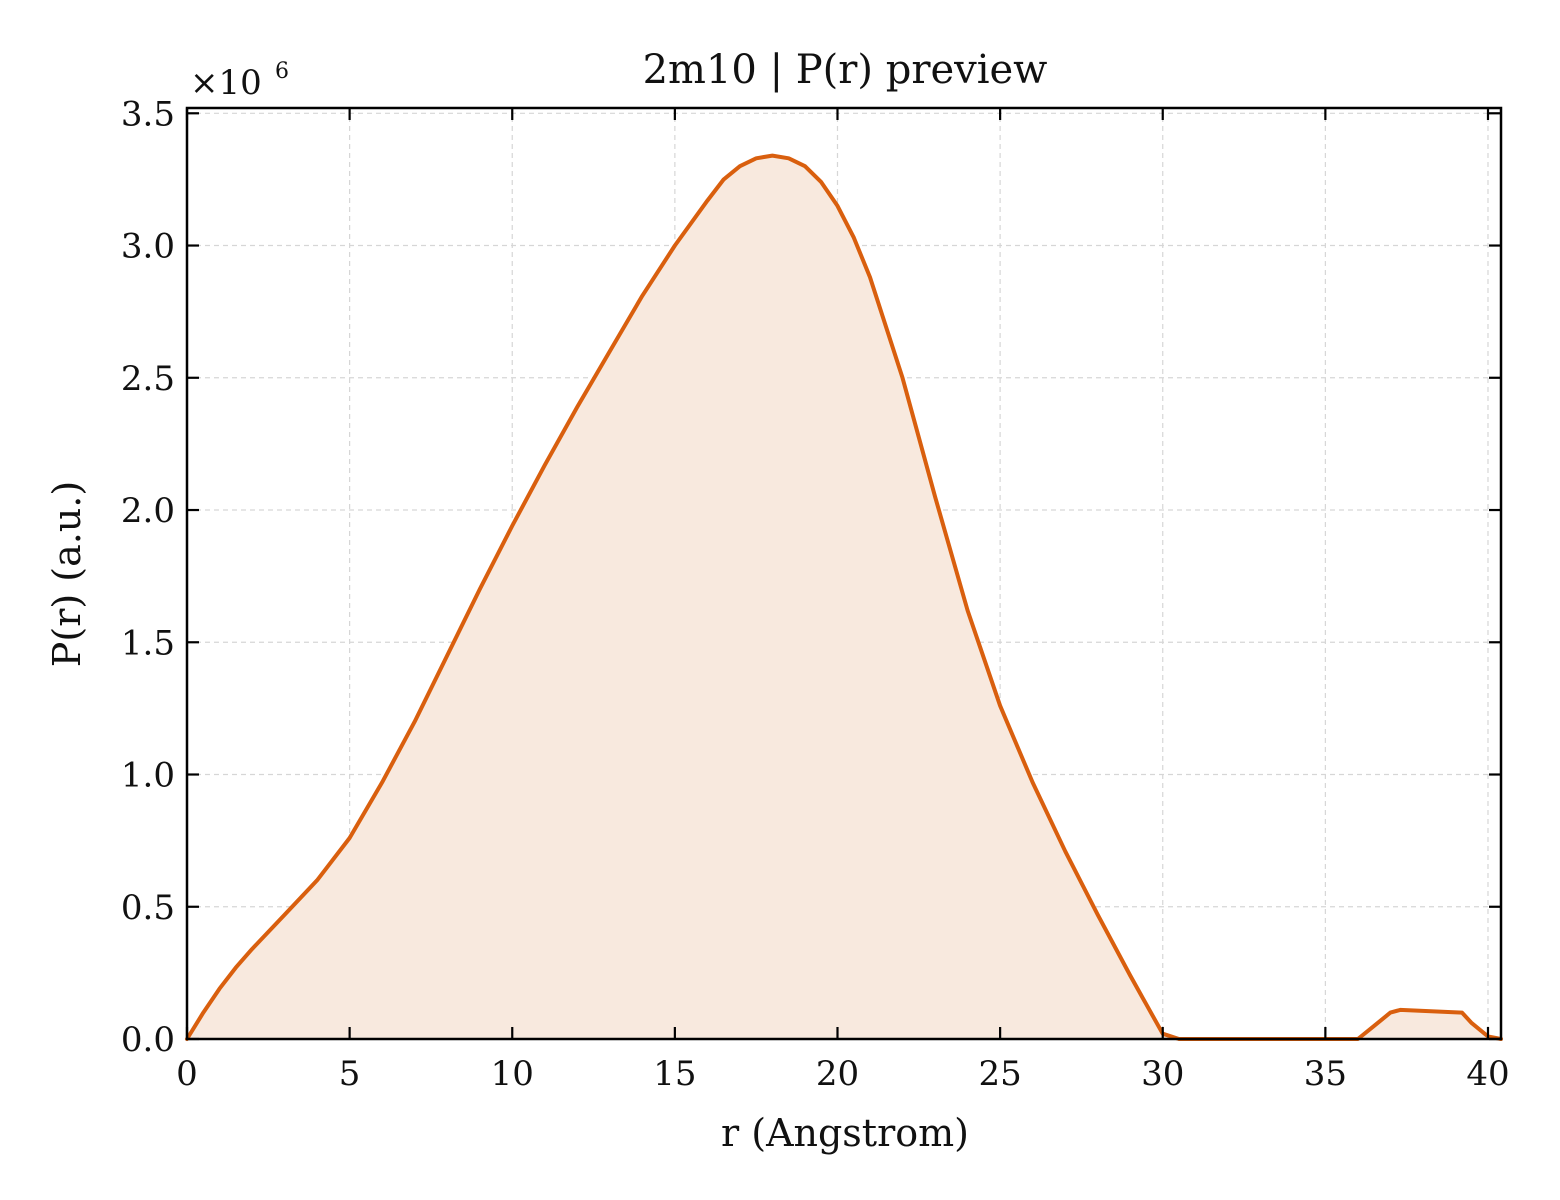 The image size is (1560, 1200). What do you see at coordinates (148, 776) in the screenshot?
I see `y-tick-label: 1.0` at bounding box center [148, 776].